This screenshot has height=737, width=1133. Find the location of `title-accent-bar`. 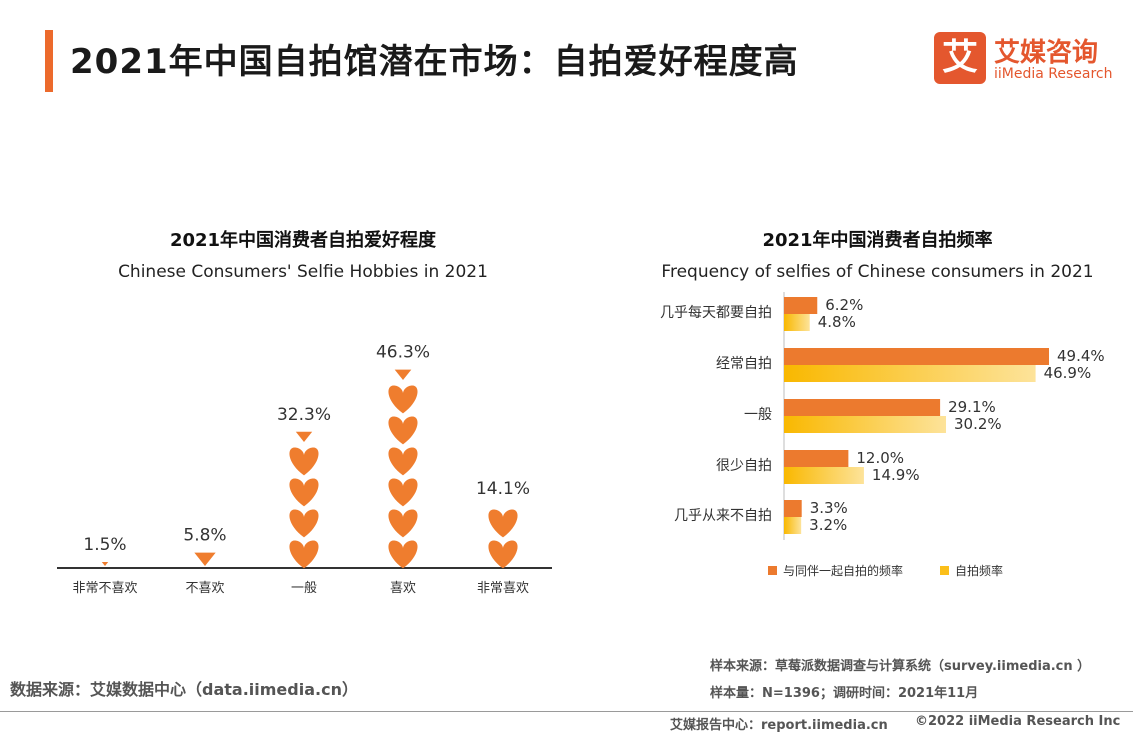

title-accent-bar is located at coordinates (49, 61).